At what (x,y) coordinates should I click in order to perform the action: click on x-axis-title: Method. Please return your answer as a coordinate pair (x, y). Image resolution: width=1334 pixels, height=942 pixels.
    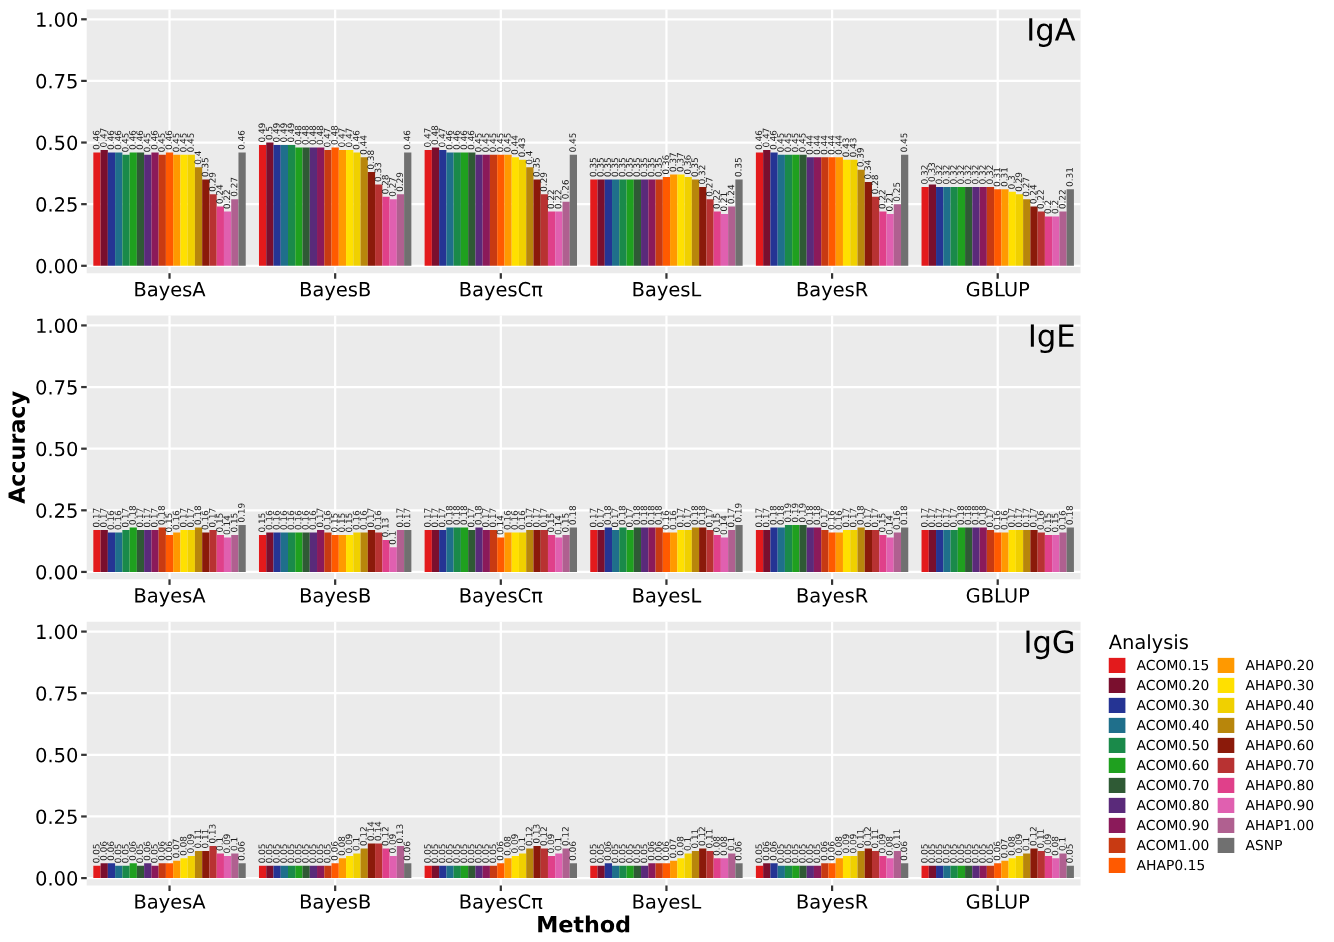
    Looking at the image, I should click on (584, 924).